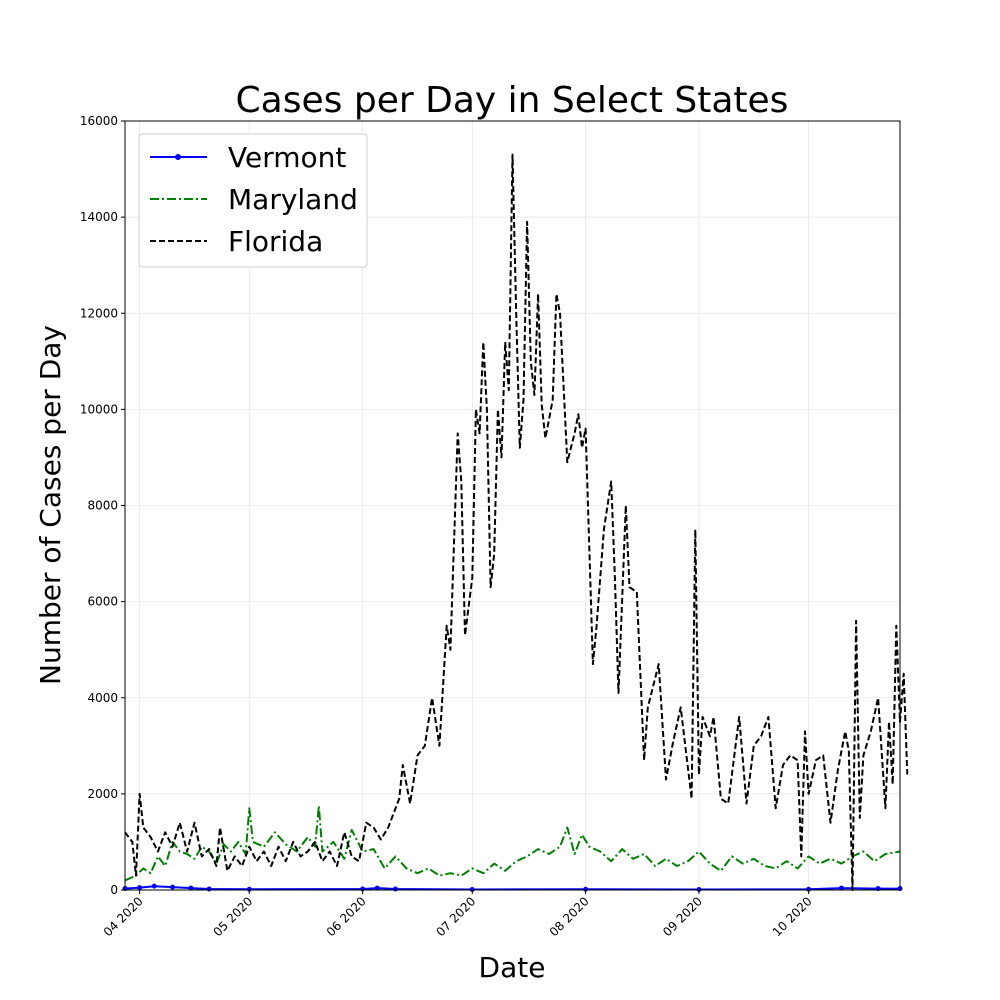 This screenshot has width=1000, height=1000. I want to click on y-tick-label: 10000, so click(99, 409).